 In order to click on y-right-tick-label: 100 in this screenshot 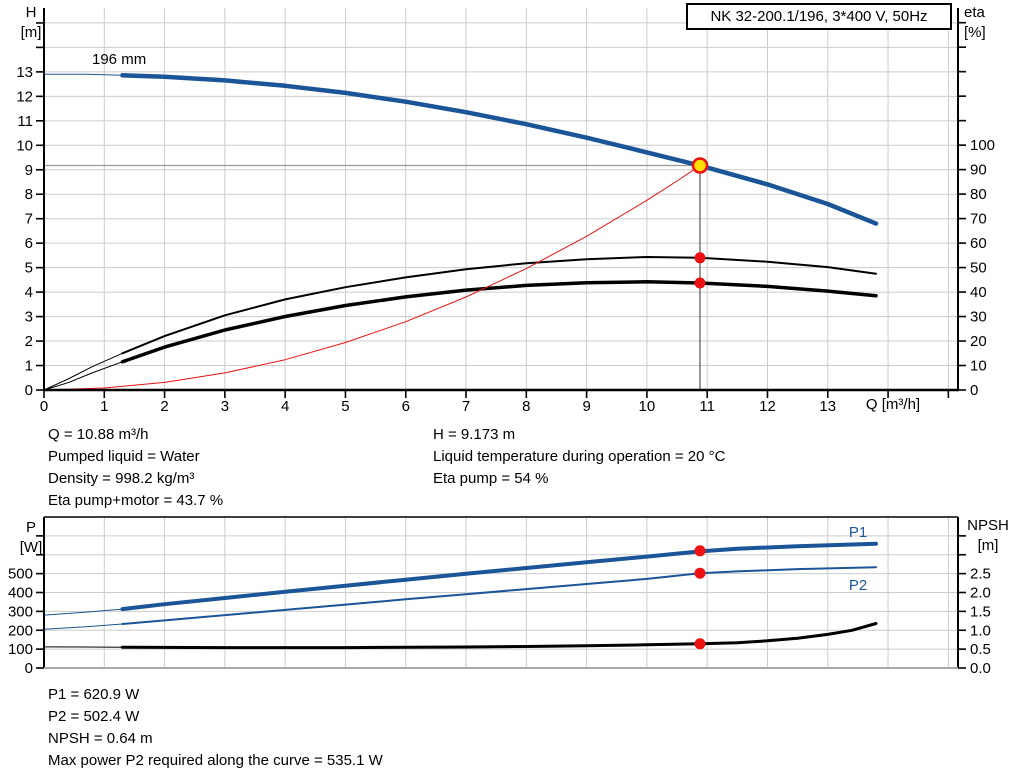, I will do `click(982, 145)`.